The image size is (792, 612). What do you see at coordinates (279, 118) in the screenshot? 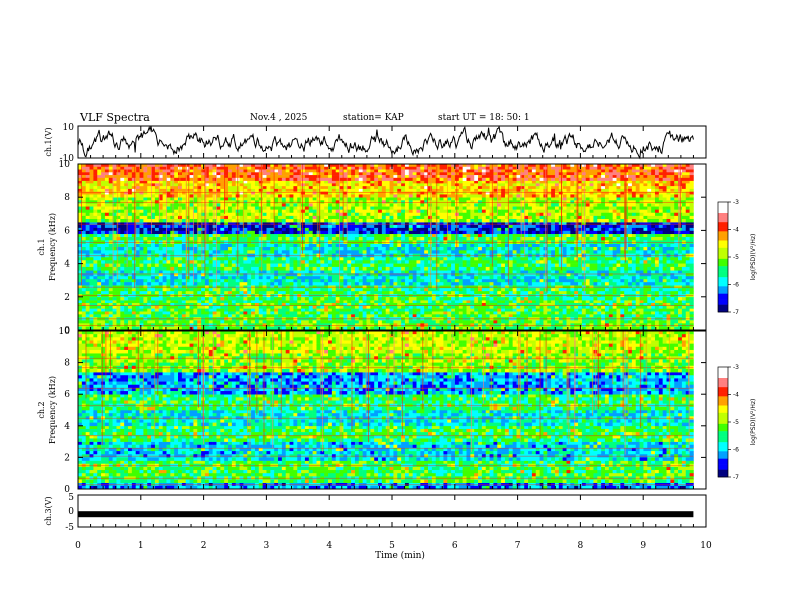
I see `date-label: Nov.4 , 2025` at bounding box center [279, 118].